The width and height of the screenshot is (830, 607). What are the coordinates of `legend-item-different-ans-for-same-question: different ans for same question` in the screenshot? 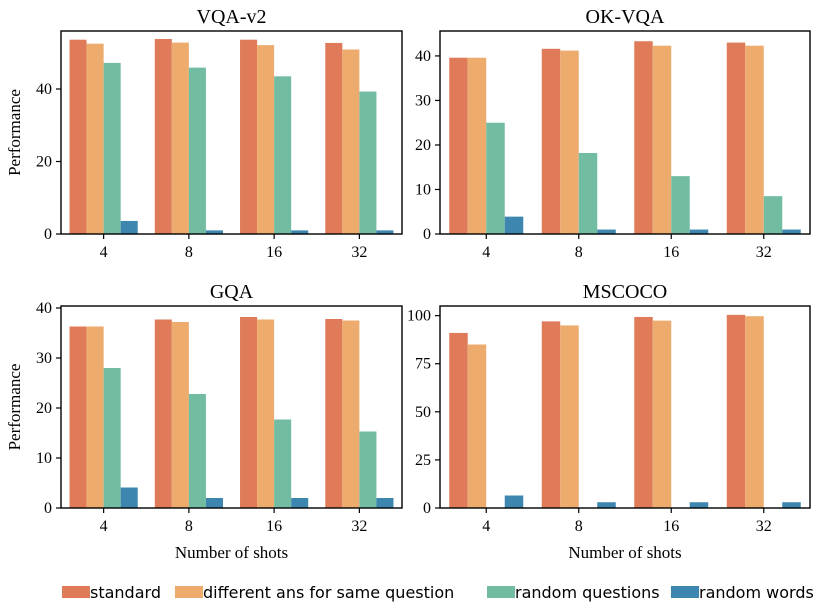 It's located at (314, 592).